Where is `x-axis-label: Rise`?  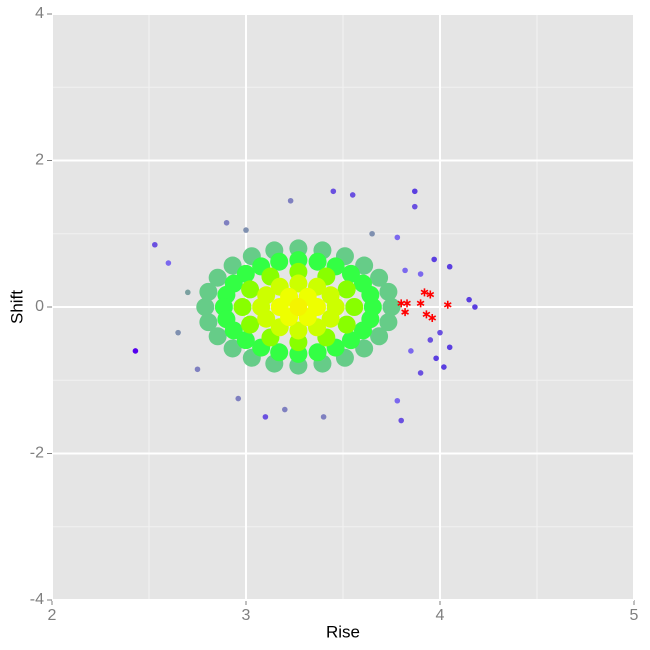 x-axis-label: Rise is located at coordinates (343, 631).